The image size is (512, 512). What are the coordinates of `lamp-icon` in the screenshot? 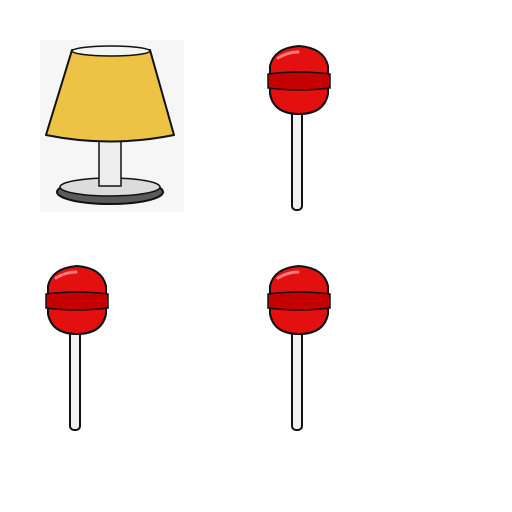 It's located at (112, 126).